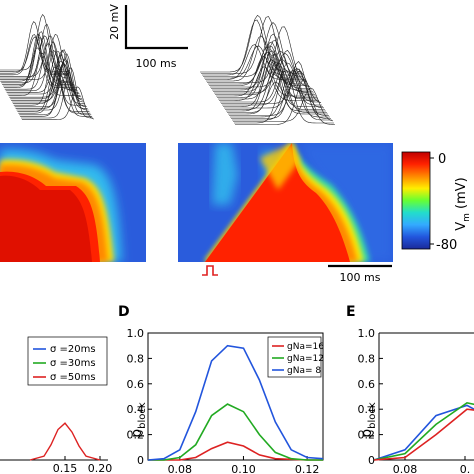 This screenshot has width=474, height=474. I want to click on panel-e-y-tick: 0.6, so click(367, 384).